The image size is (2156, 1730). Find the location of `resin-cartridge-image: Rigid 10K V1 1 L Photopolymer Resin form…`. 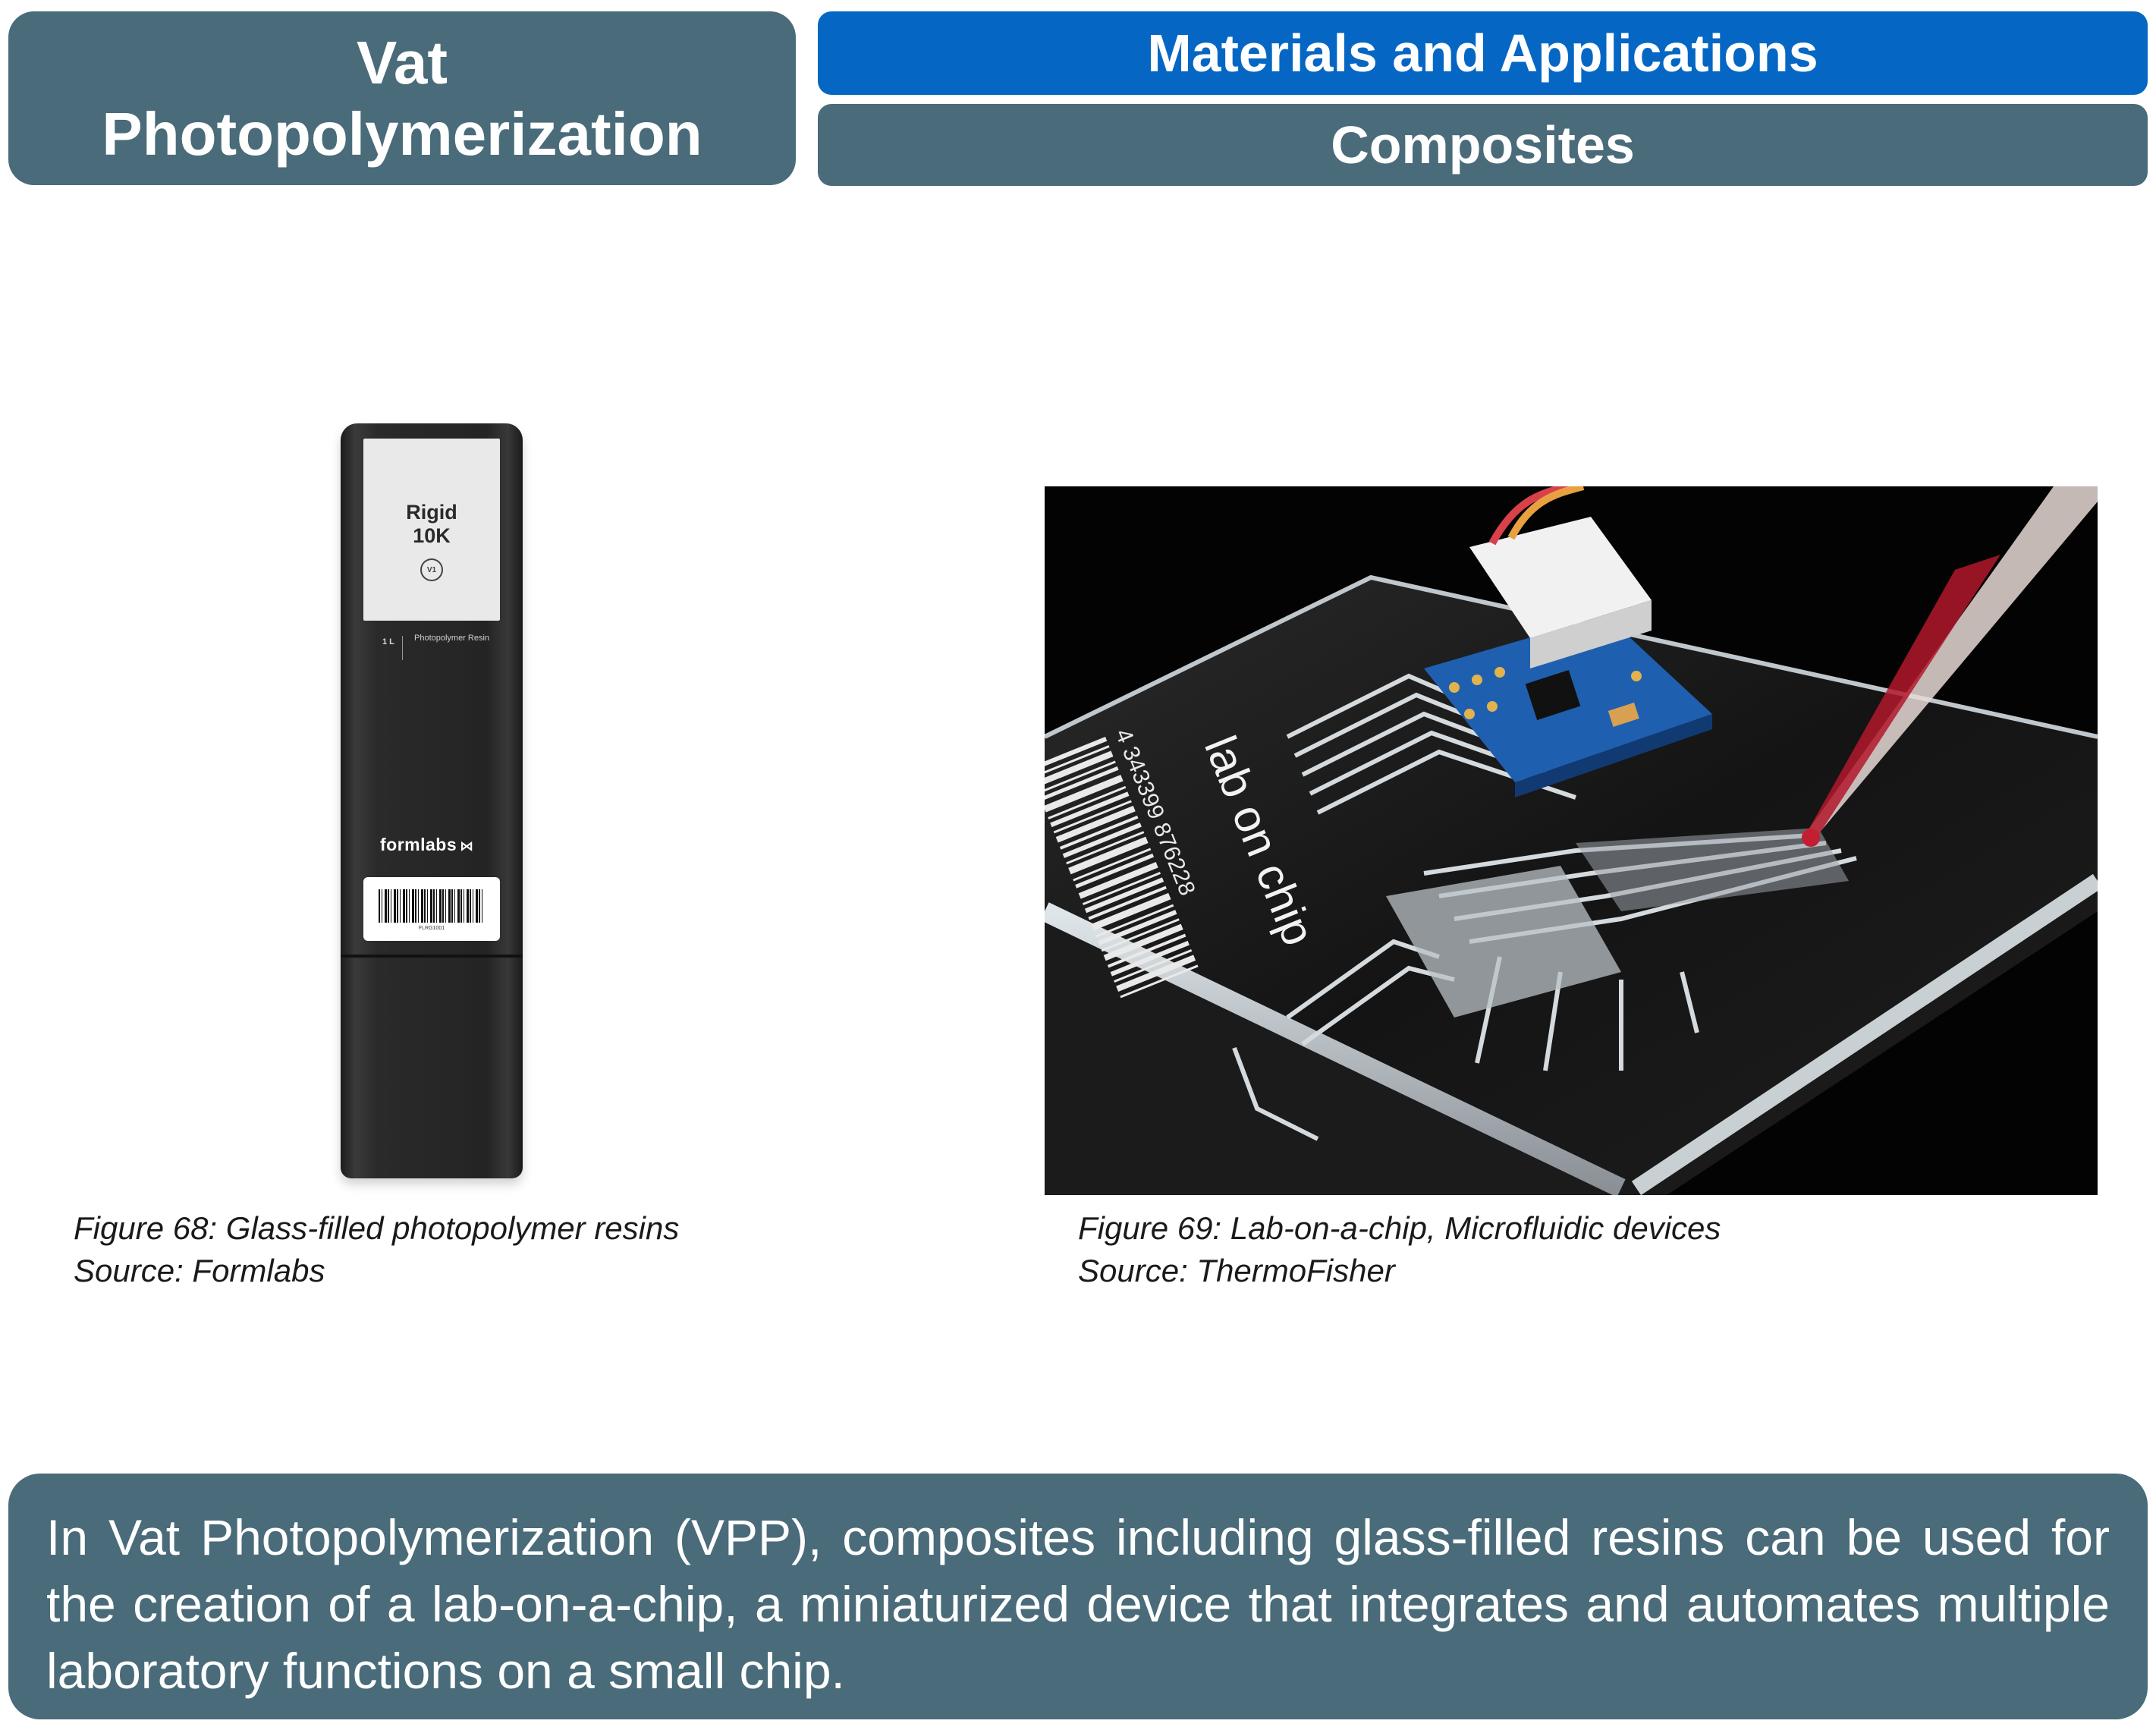

resin-cartridge-image: Rigid 10K V1 1 L Photopolymer Resin form… is located at coordinates (432, 801).